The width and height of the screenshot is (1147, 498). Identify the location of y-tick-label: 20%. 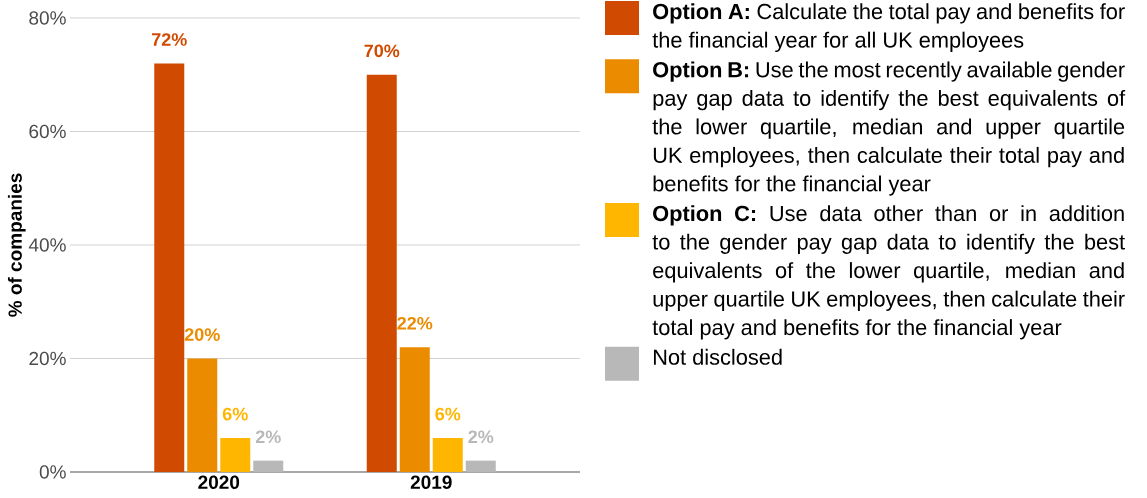
(47, 358).